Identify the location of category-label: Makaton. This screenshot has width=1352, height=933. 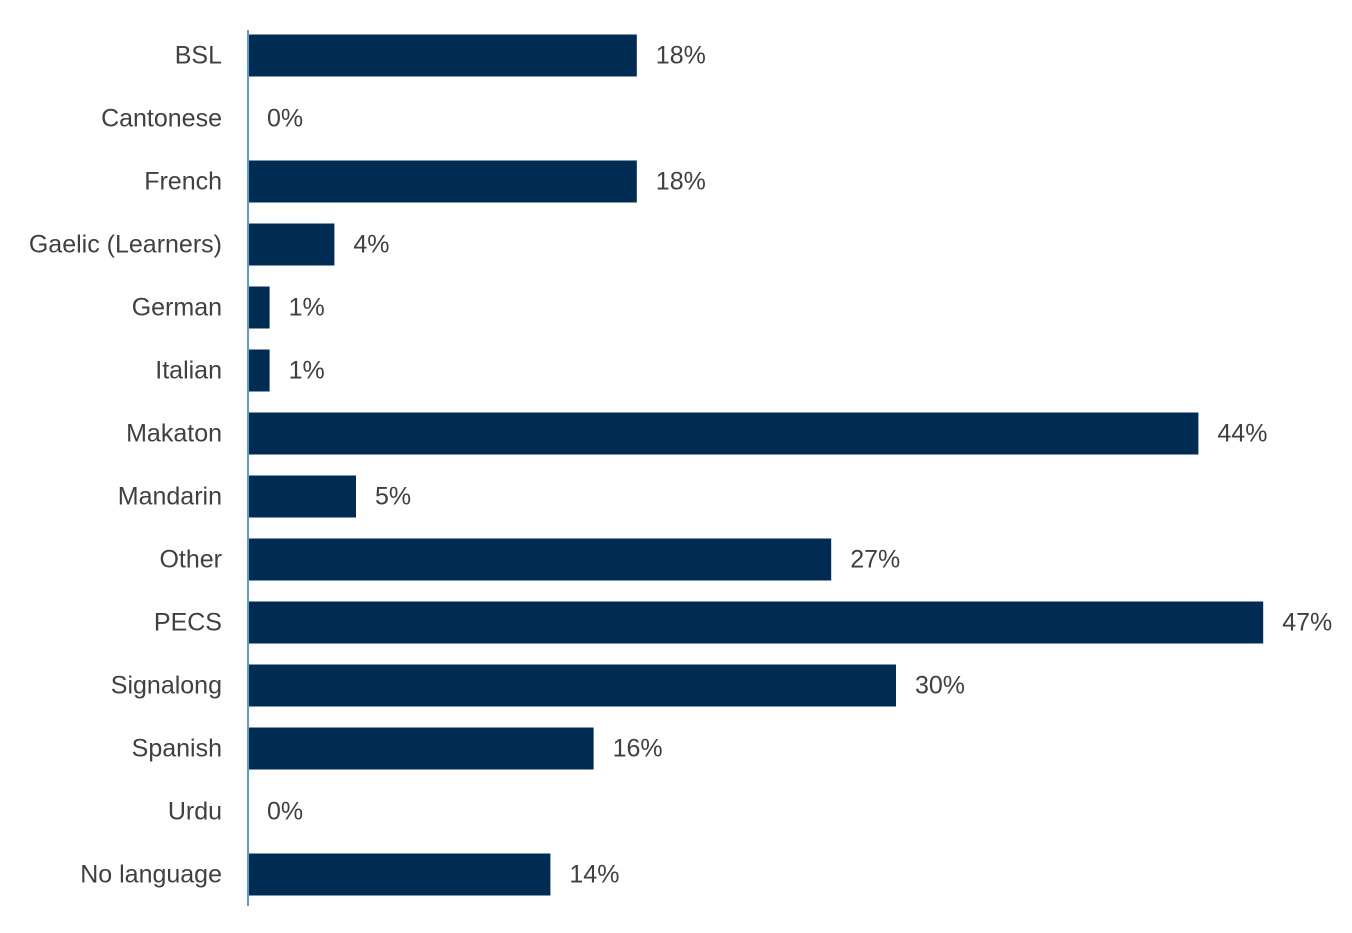
(174, 434).